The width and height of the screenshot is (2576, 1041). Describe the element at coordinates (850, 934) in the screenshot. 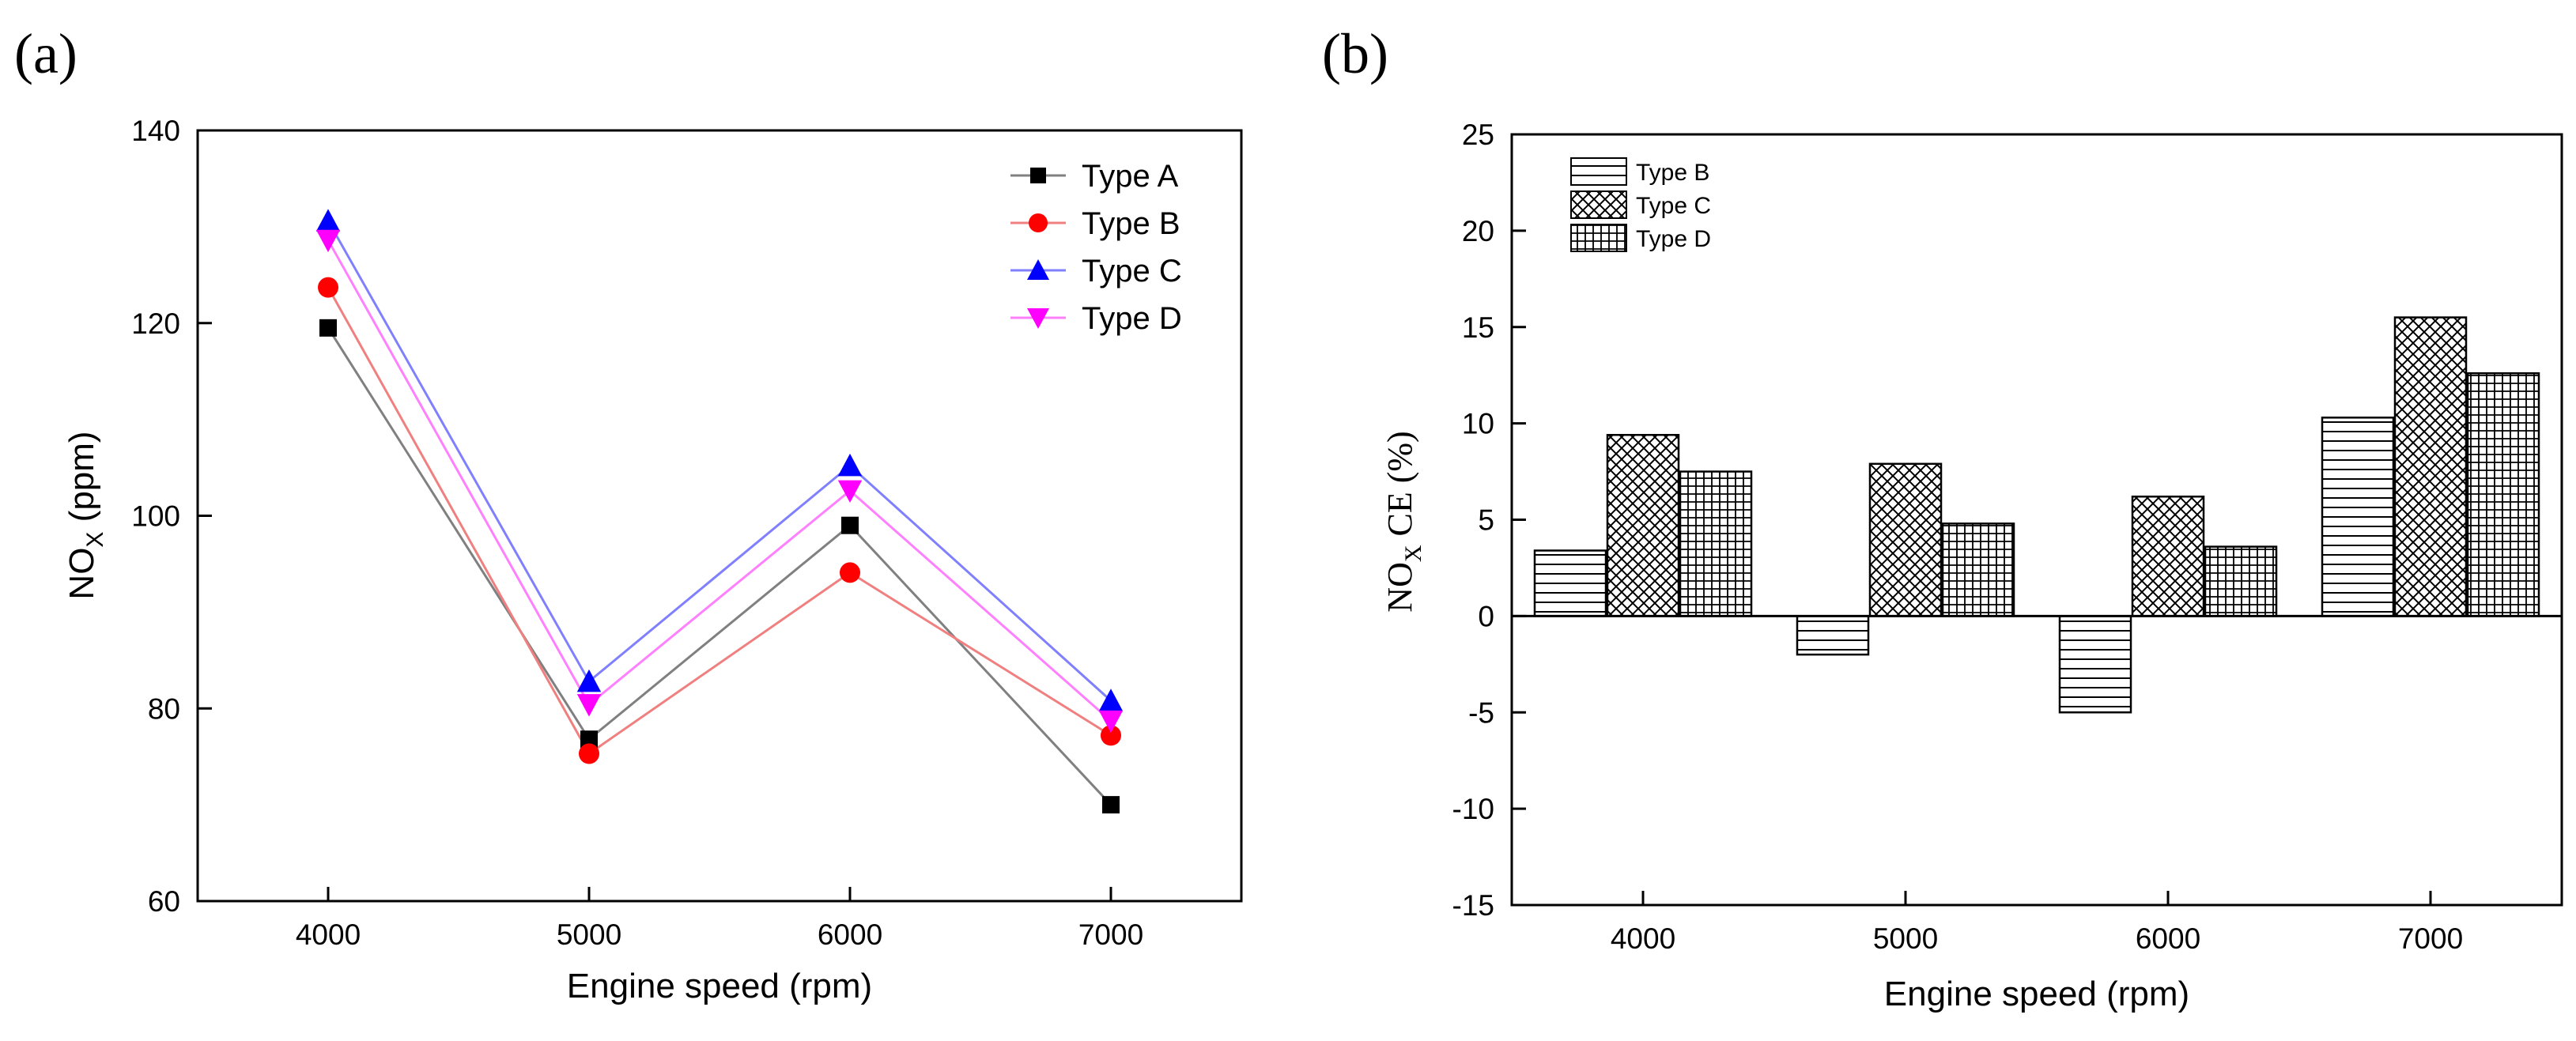

I see `x-tick-label-a: 6000` at that location.